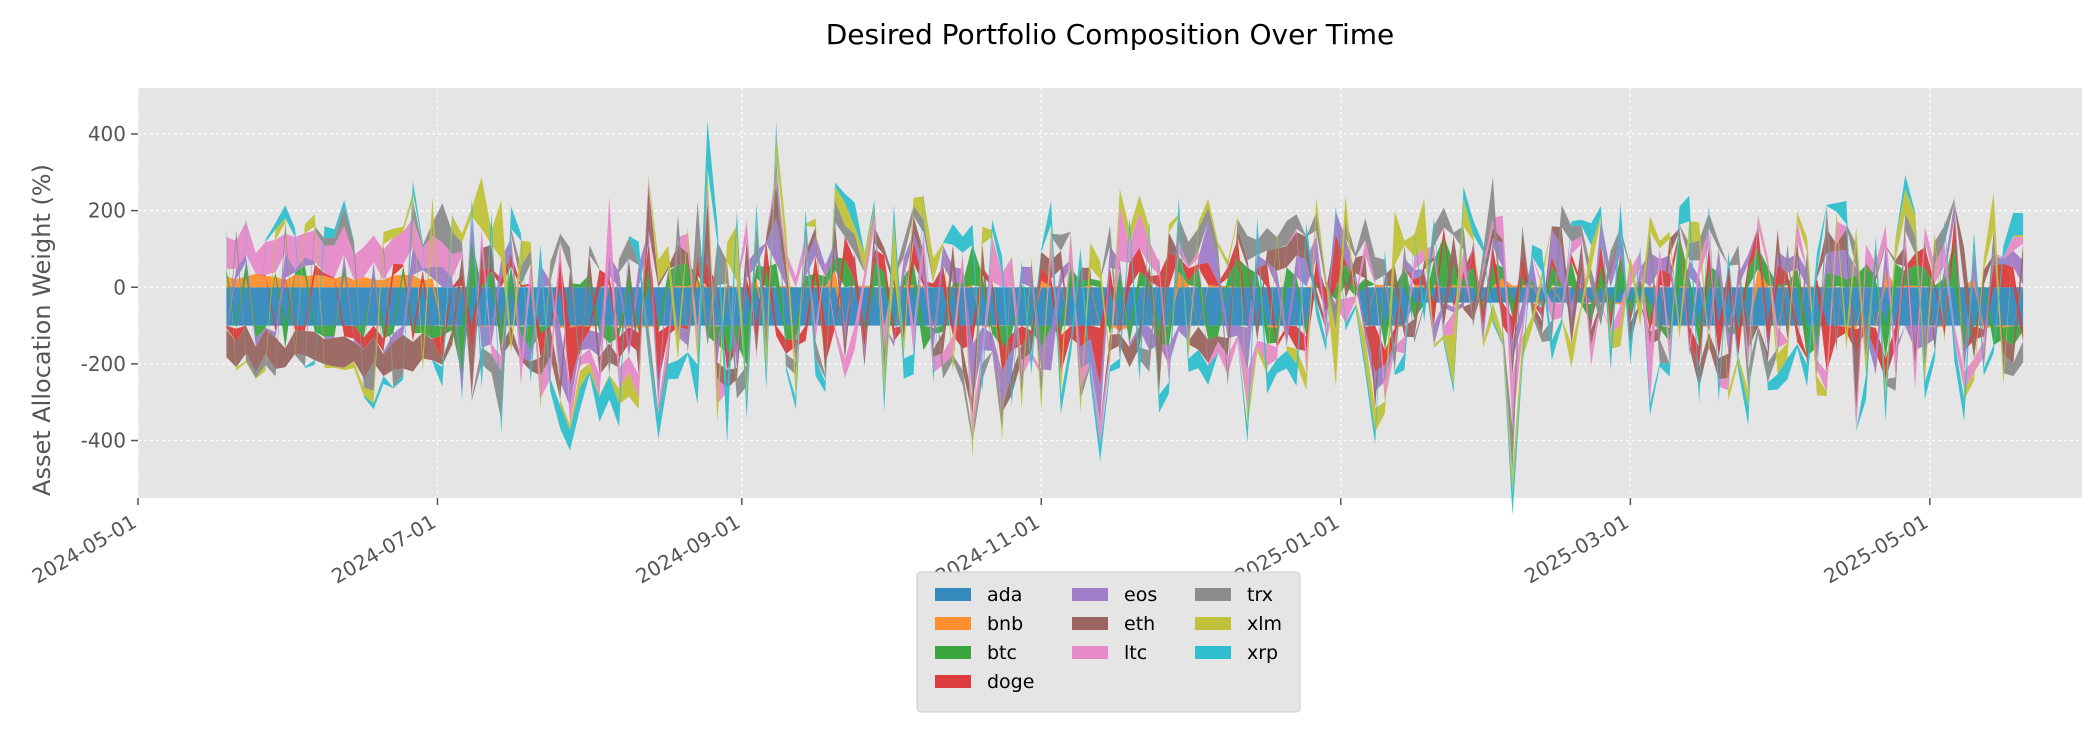 This screenshot has width=2100, height=754. Describe the element at coordinates (1213, 594) in the screenshot. I see `legend-swatch-trx` at that location.